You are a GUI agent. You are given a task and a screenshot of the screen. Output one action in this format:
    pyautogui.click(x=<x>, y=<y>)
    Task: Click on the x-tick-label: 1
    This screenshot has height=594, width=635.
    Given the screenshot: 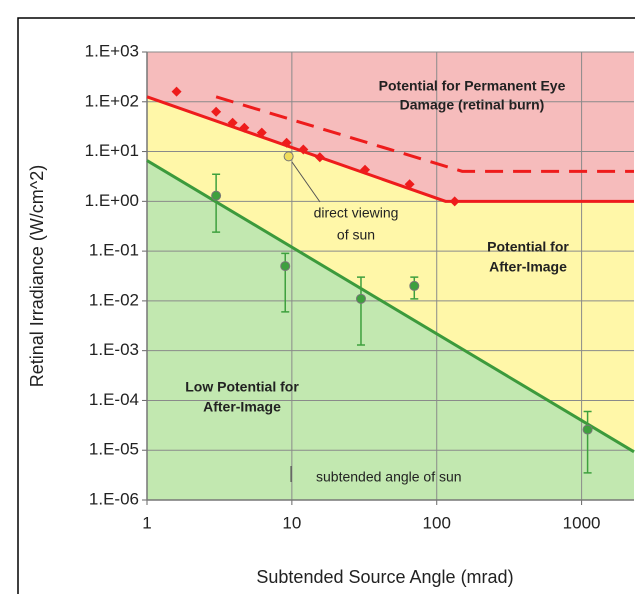 What is the action you would take?
    pyautogui.click(x=146, y=522)
    